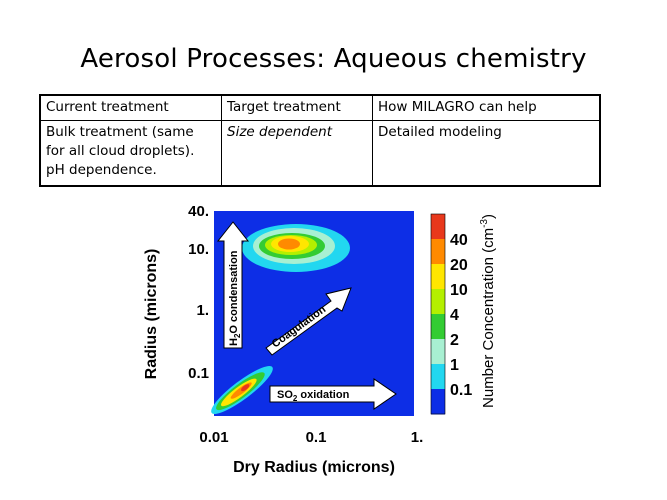 The width and height of the screenshot is (667, 500). What do you see at coordinates (297, 107) in the screenshot?
I see `header-target: Target treatment` at bounding box center [297, 107].